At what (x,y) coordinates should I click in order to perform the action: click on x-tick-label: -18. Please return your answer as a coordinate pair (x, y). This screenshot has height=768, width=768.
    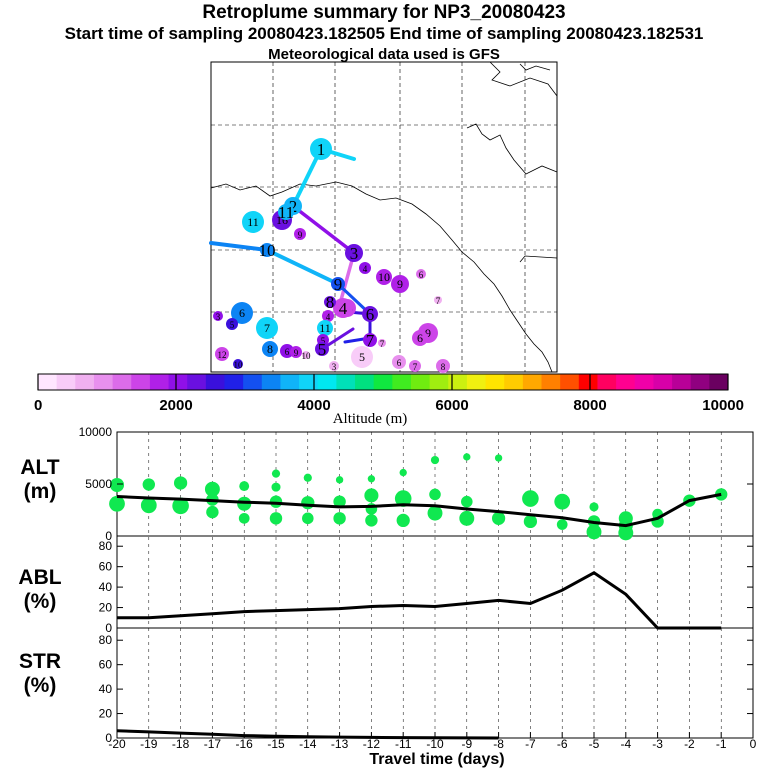
    Looking at the image, I should click on (181, 744).